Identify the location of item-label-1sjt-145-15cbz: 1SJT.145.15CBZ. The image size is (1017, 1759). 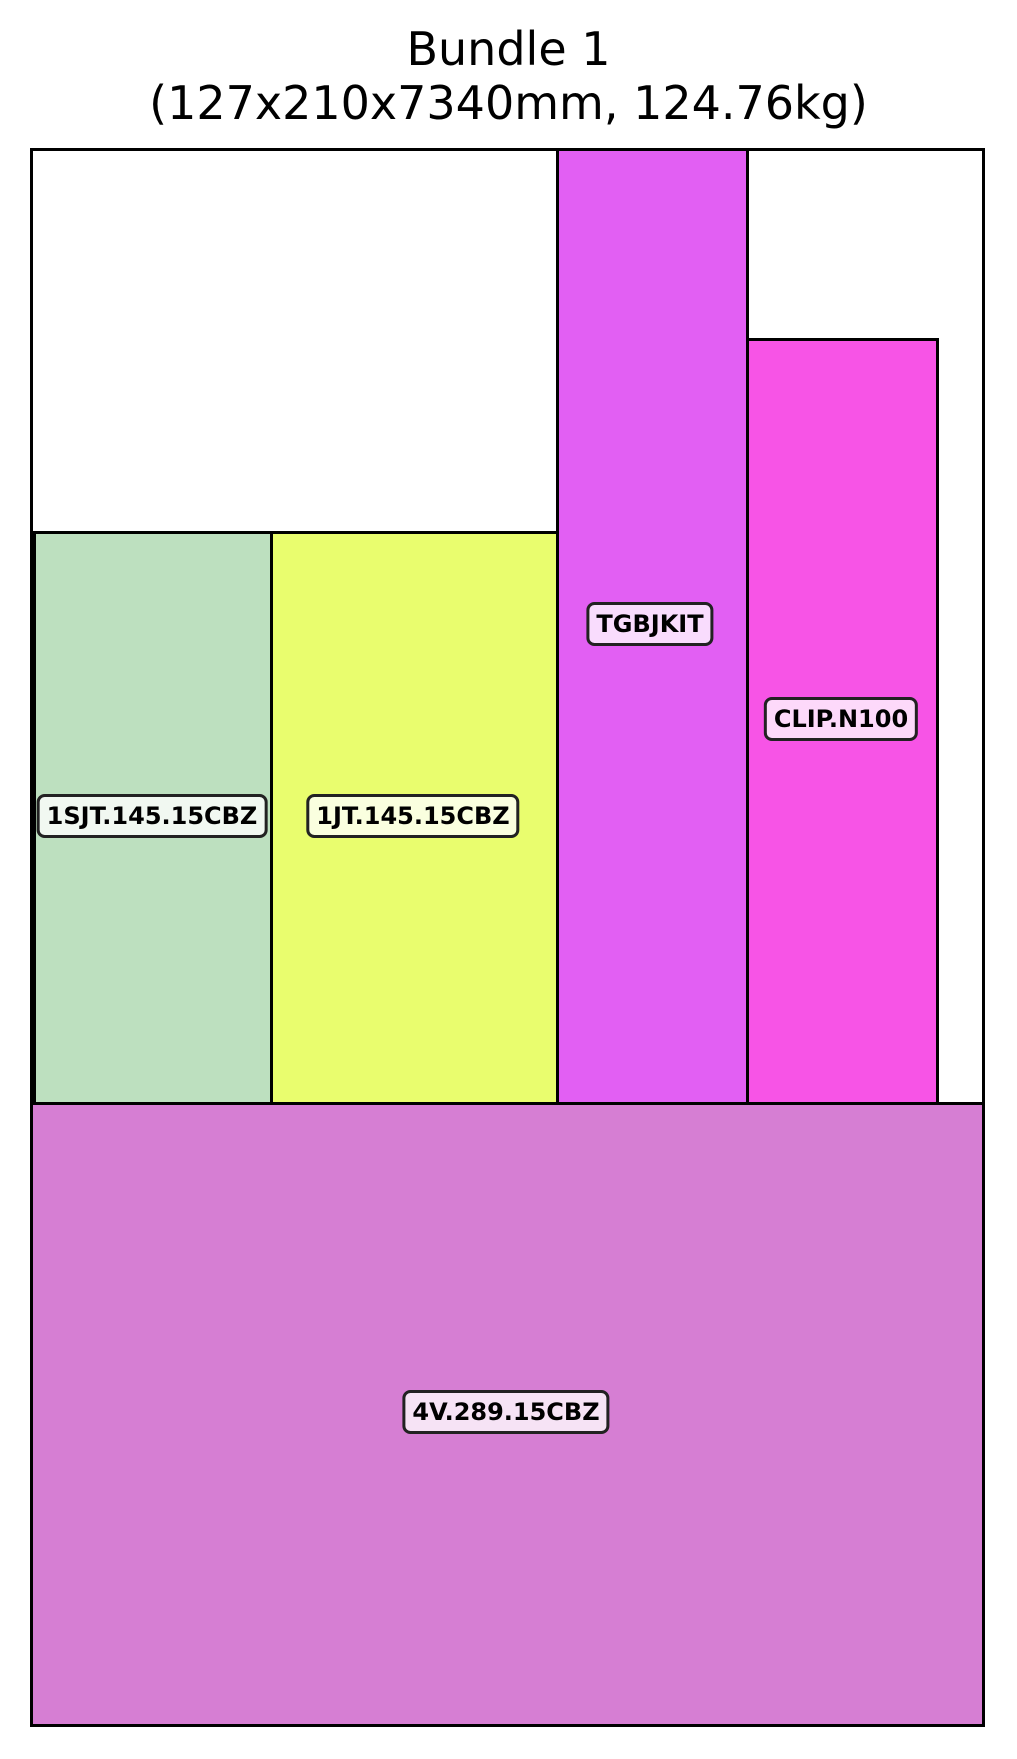
(152, 816).